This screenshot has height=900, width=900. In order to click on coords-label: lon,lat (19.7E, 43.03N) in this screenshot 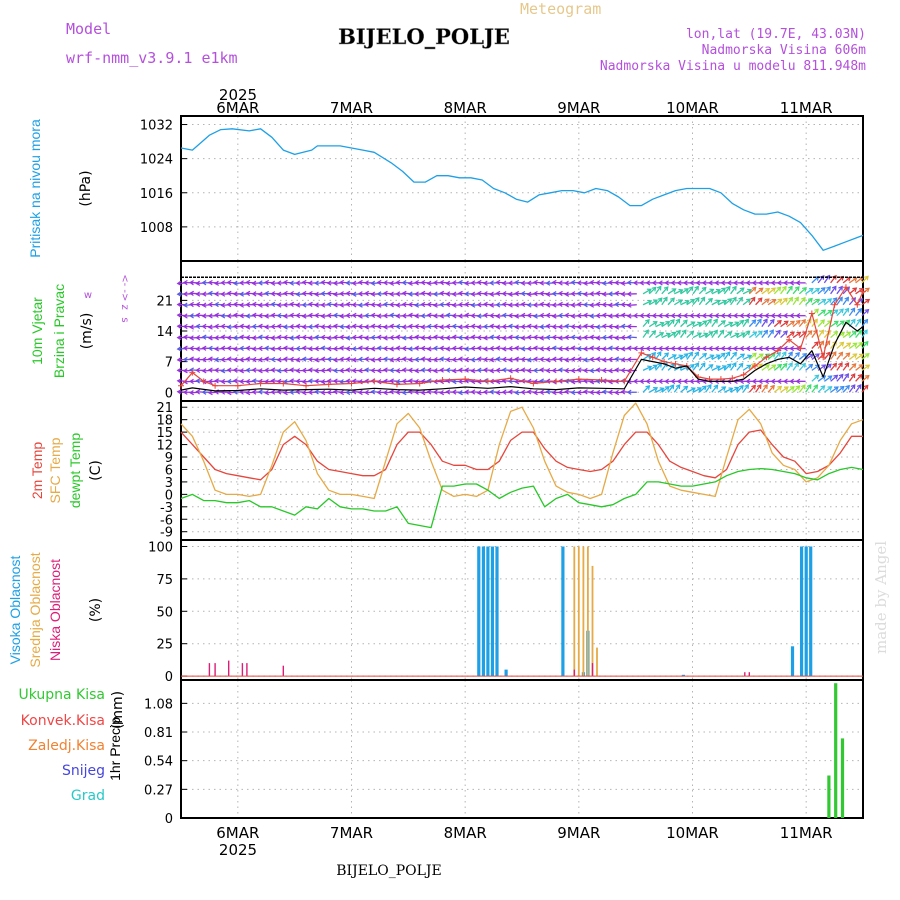, I will do `click(776, 34)`.